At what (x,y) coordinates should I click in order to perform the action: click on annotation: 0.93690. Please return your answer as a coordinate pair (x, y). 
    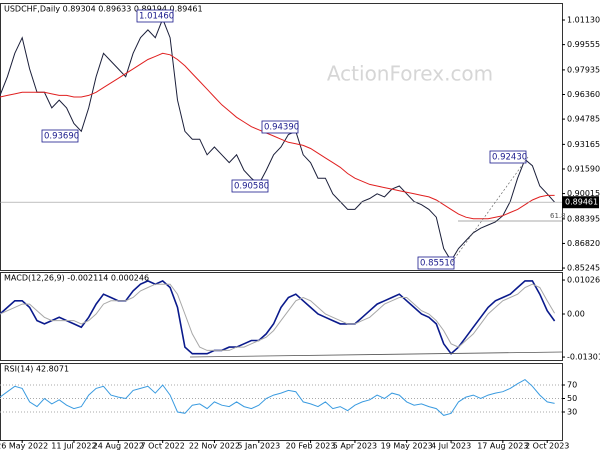
    Looking at the image, I should click on (61, 137).